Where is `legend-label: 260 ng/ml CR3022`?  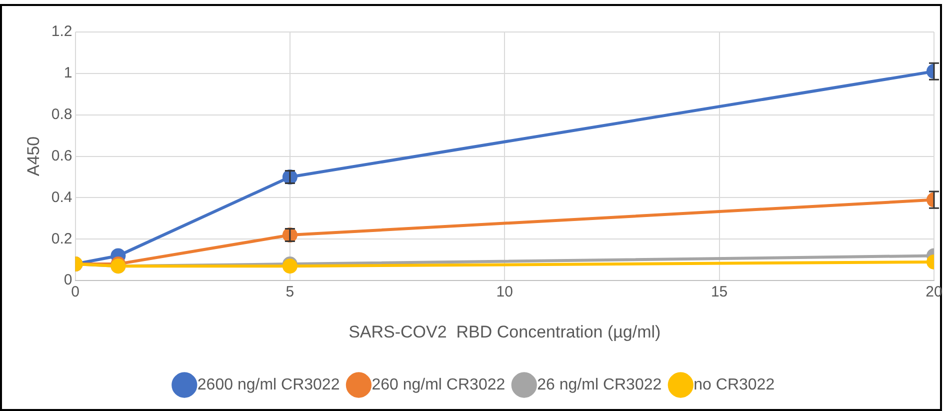 legend-label: 260 ng/ml CR3022 is located at coordinates (439, 385).